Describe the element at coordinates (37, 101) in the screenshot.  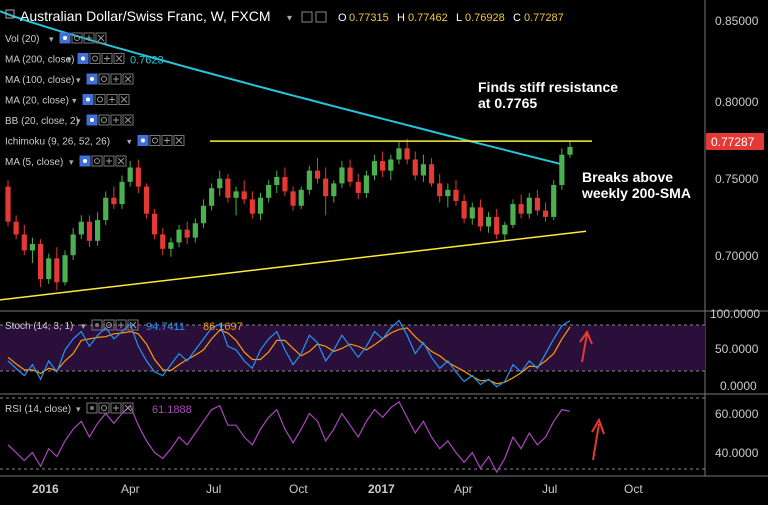
I see `indicator-label: MA (20, close)` at that location.